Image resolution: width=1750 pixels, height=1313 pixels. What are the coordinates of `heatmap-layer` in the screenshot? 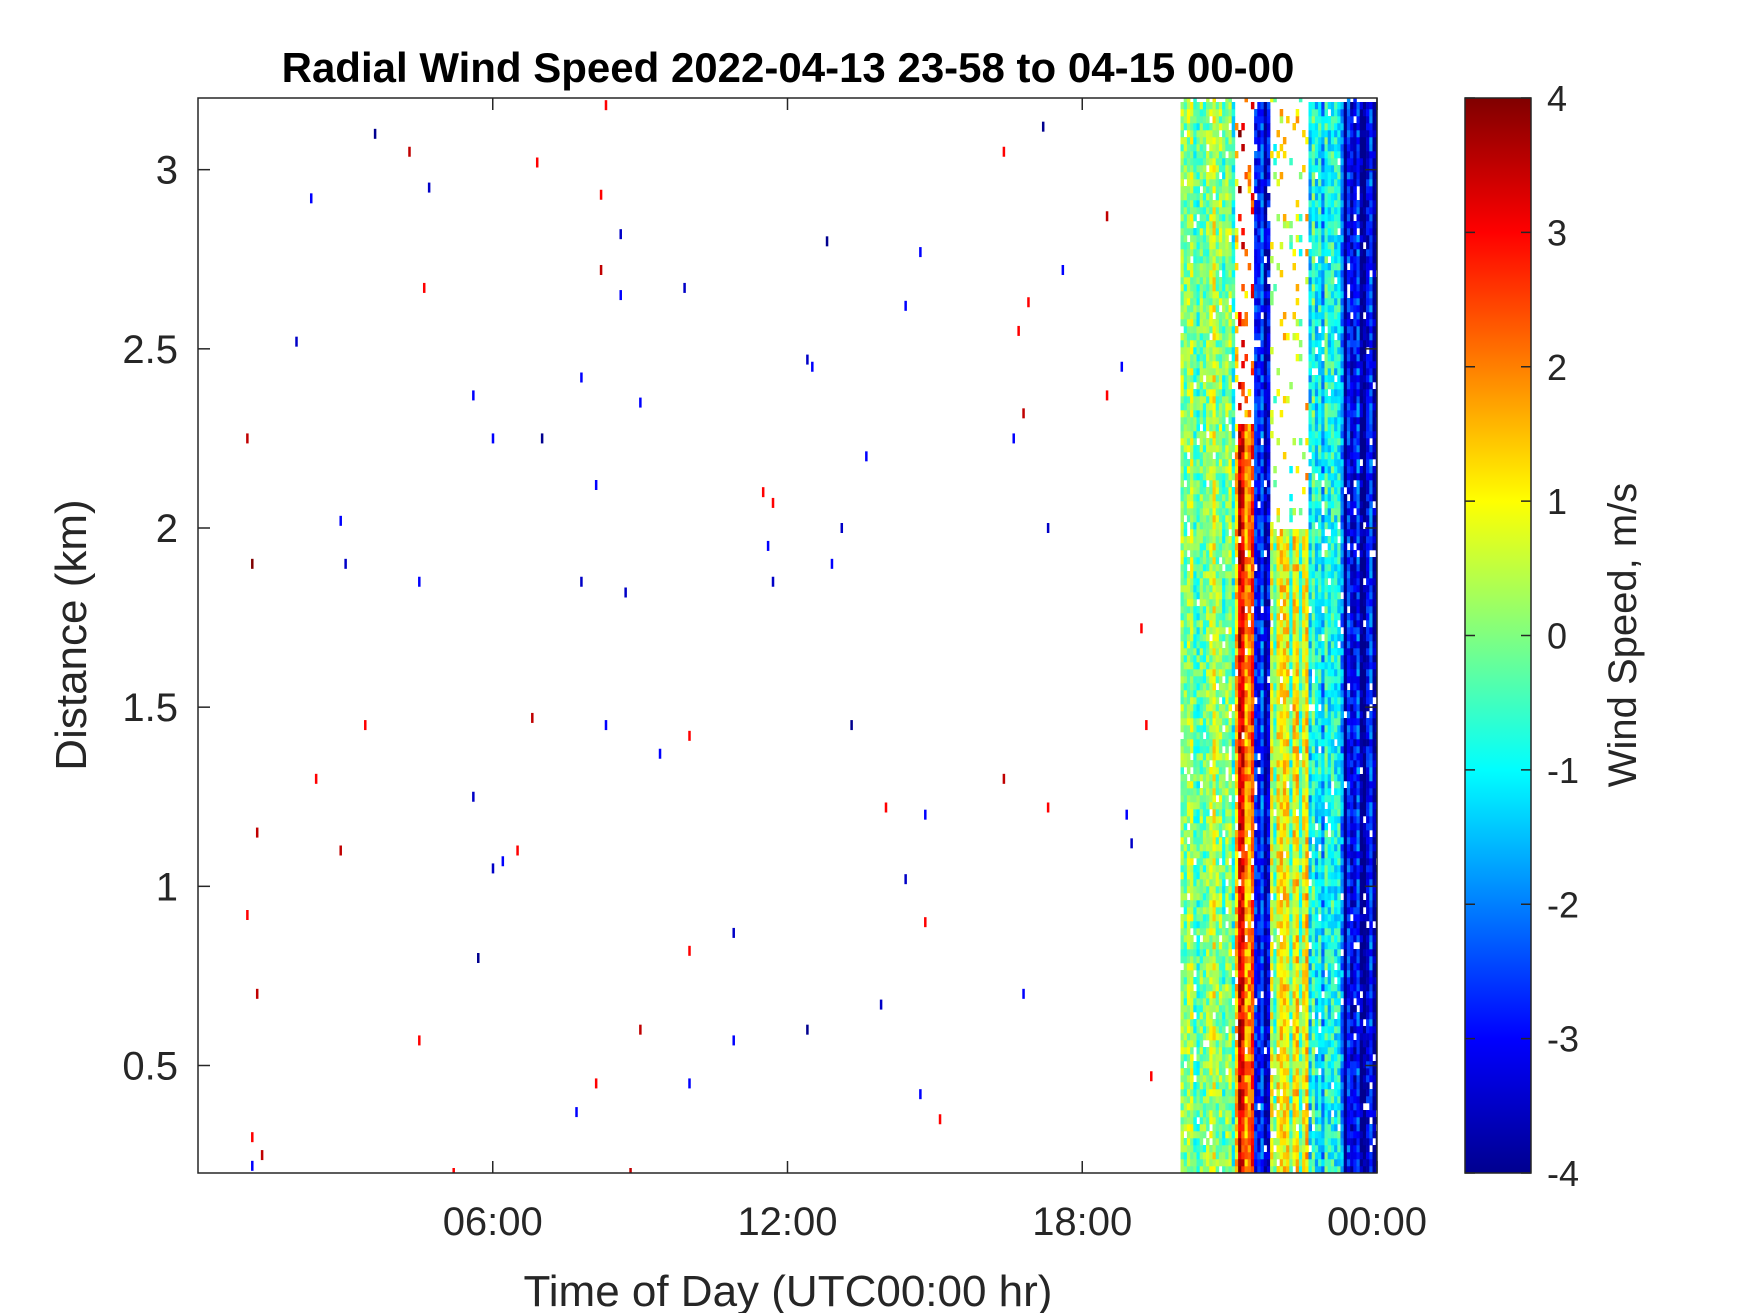 It's located at (1278, 635).